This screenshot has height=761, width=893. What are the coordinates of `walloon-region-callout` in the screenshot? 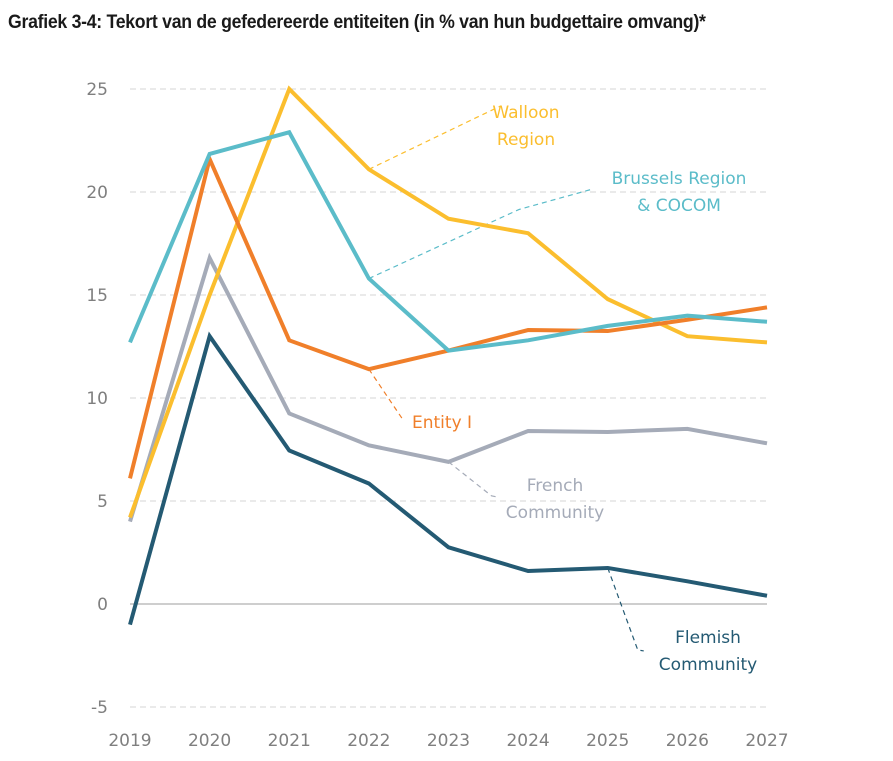 It's located at (434, 137).